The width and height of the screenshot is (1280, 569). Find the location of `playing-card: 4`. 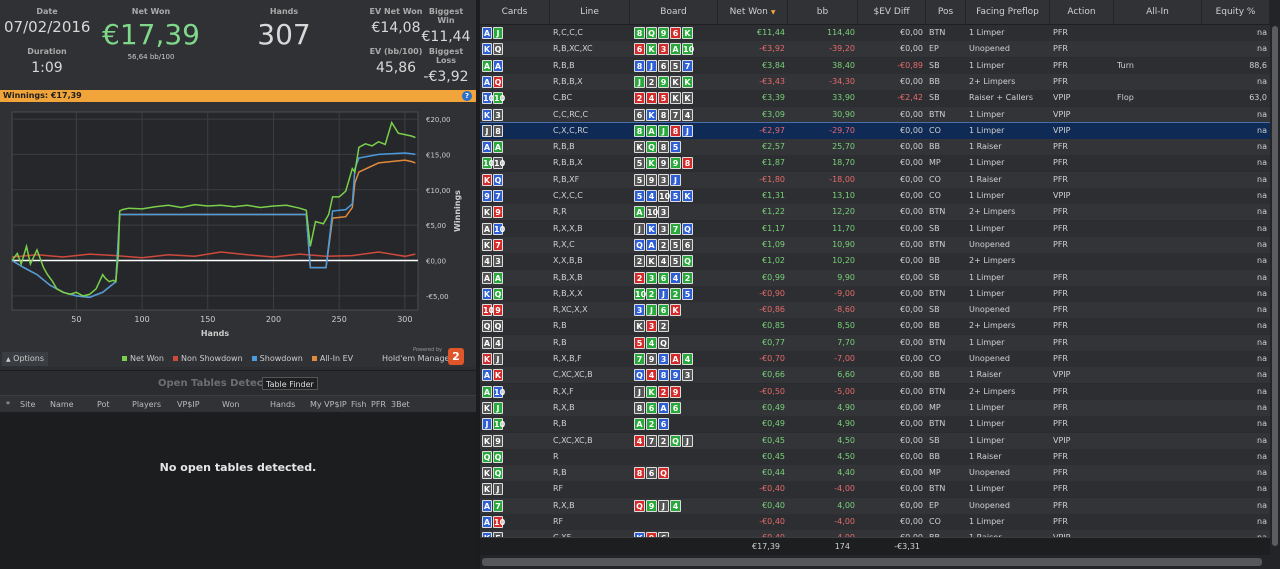

playing-card: 4 is located at coordinates (498, 342).